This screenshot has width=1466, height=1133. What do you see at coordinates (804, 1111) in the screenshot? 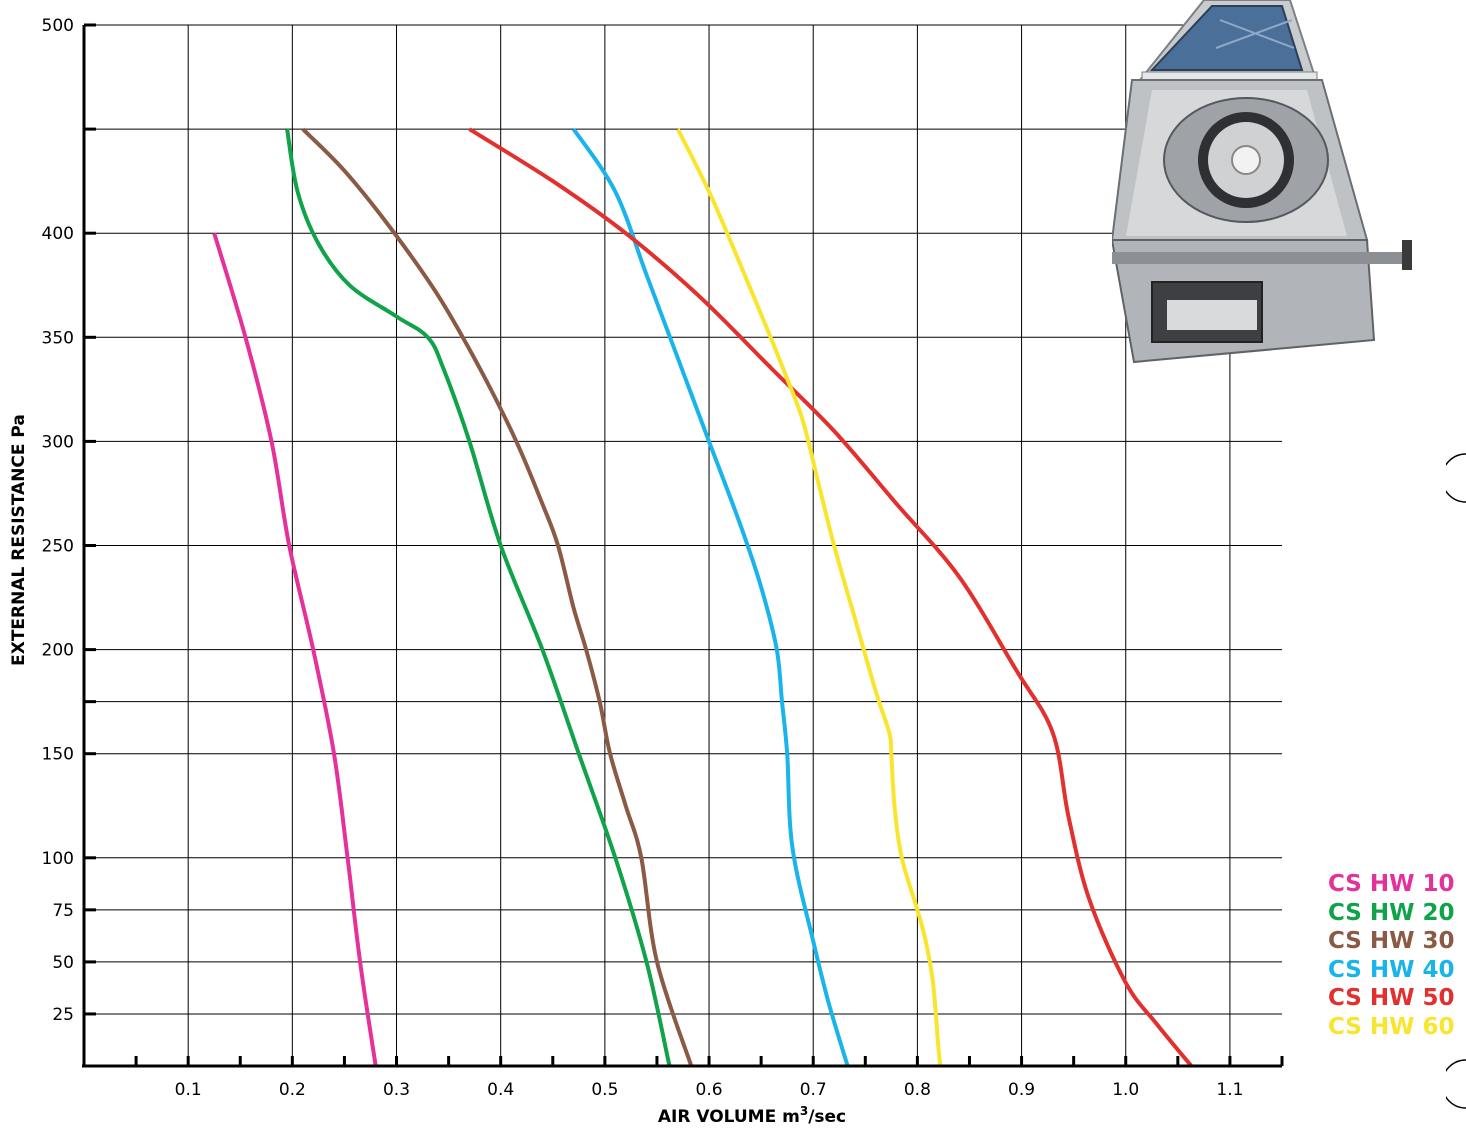
I see `x-axis-title-superscript: 3` at bounding box center [804, 1111].